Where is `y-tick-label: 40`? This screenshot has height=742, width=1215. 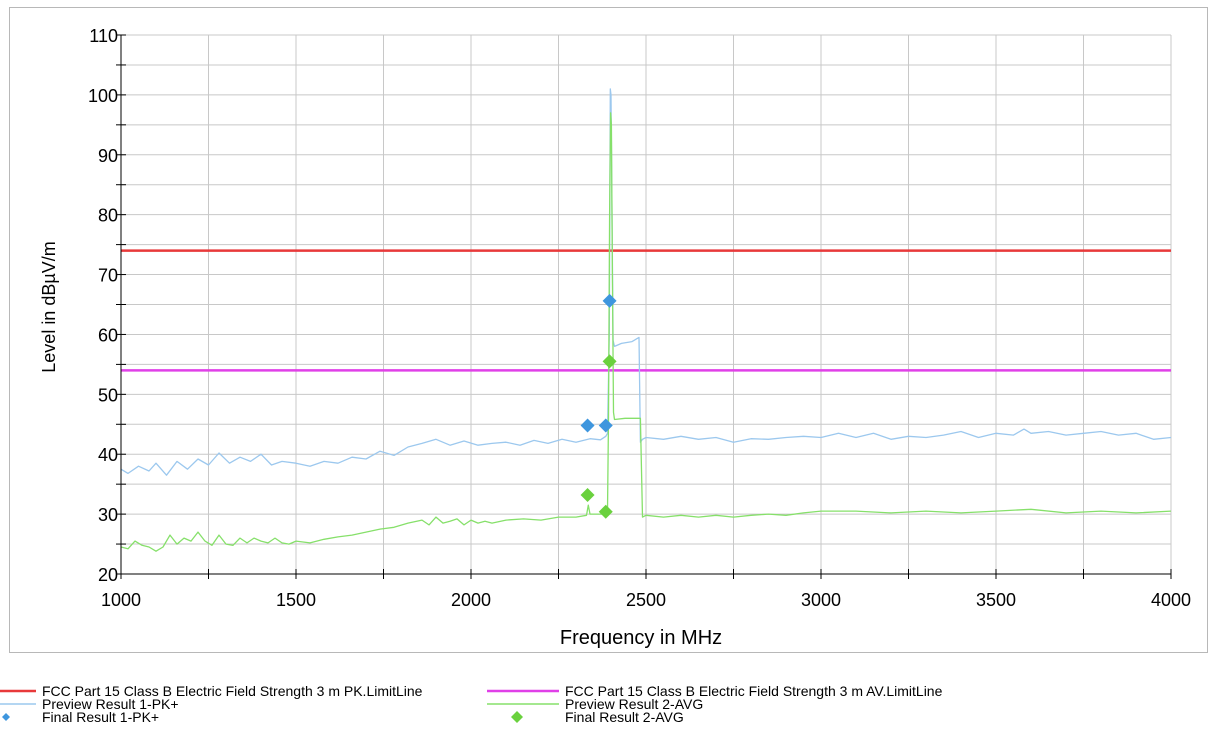
y-tick-label: 40 is located at coordinates (108, 455).